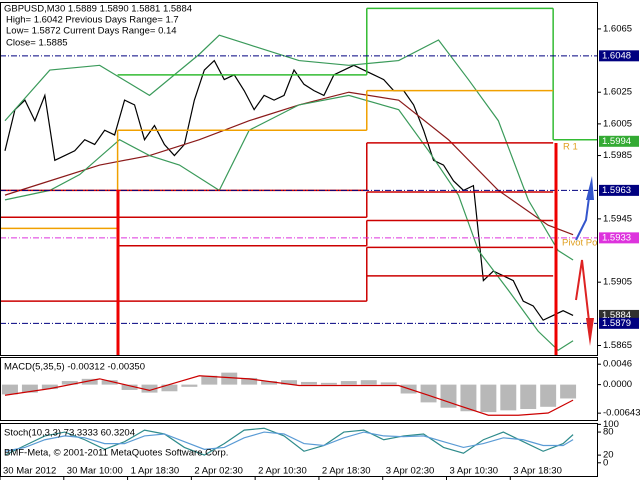 Image resolution: width=640 pixels, height=480 pixels. What do you see at coordinates (617, 218) in the screenshot?
I see `y-tick-label: 1.5945` at bounding box center [617, 218].